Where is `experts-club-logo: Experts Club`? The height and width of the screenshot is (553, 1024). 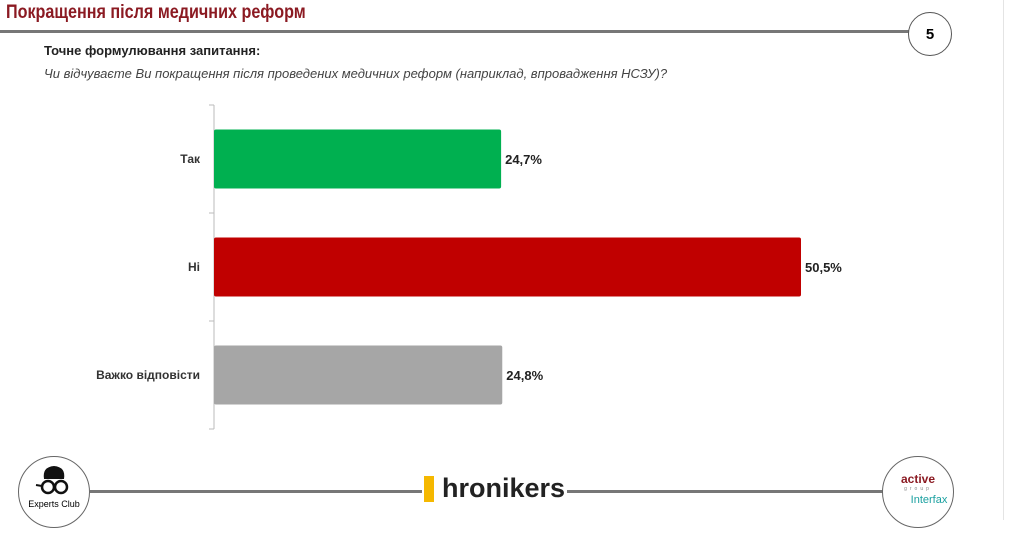
experts-club-logo: Experts Club is located at coordinates (54, 492).